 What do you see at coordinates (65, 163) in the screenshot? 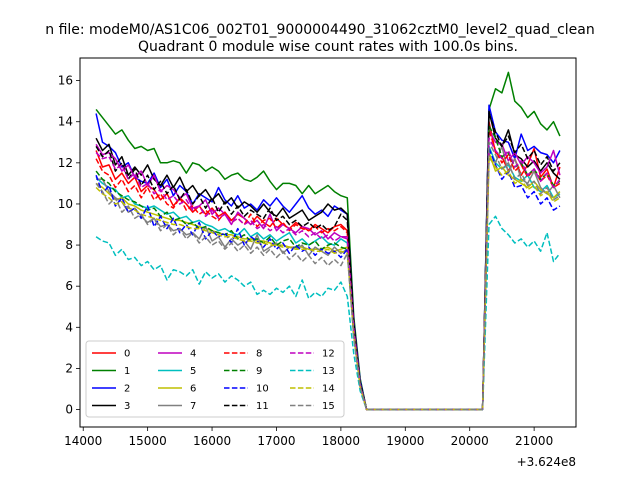
I see `y-tick-label: 12` at bounding box center [65, 163].